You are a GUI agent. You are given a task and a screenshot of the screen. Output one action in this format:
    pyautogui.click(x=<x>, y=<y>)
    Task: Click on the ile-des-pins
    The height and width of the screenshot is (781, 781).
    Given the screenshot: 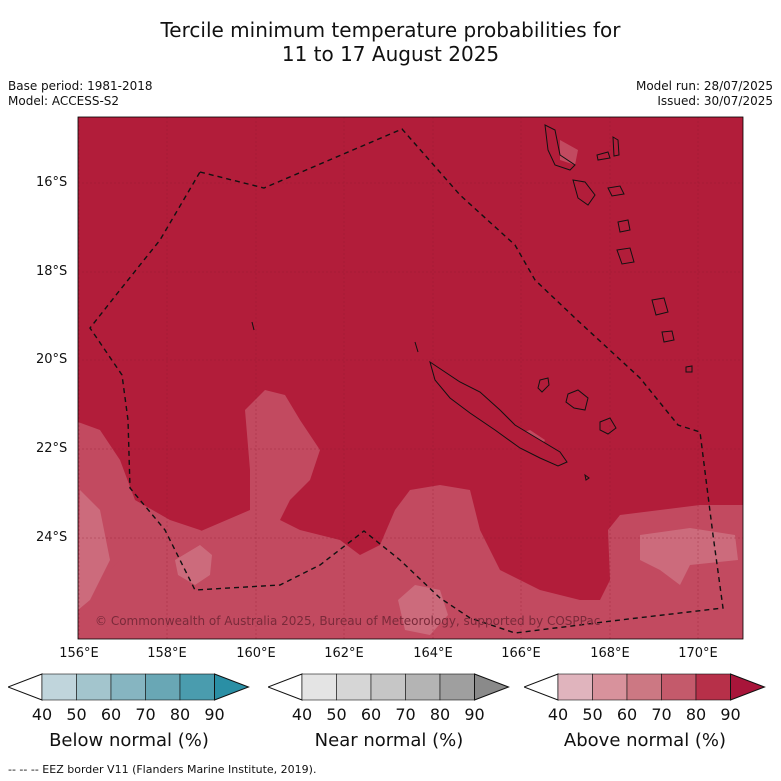 What is the action you would take?
    pyautogui.click(x=587, y=477)
    